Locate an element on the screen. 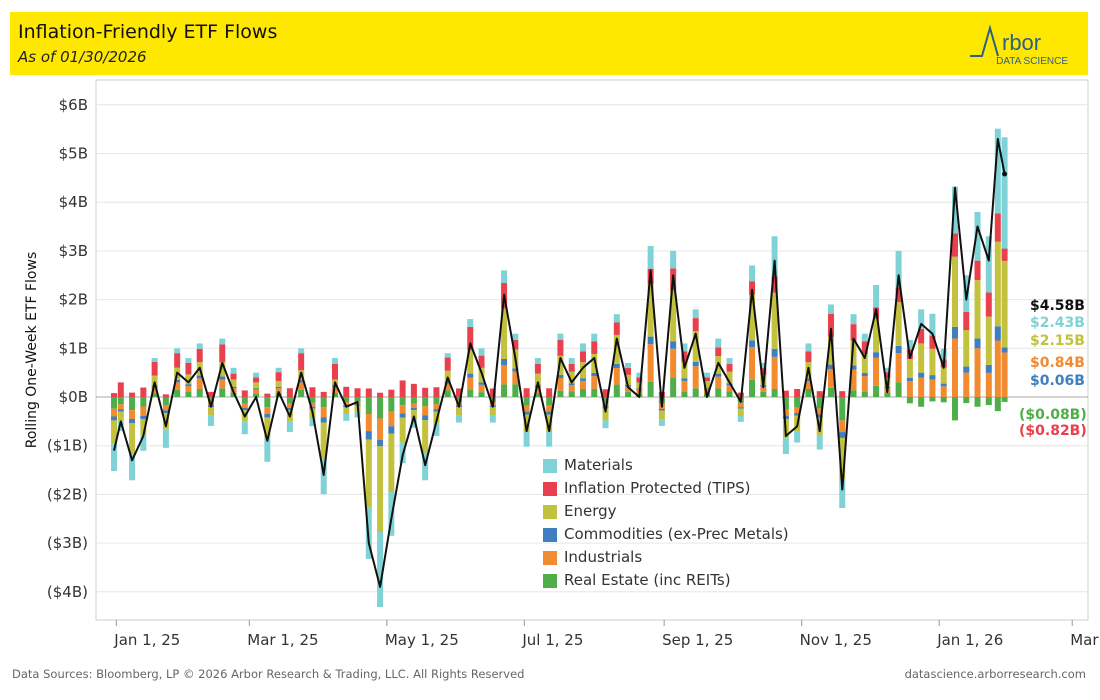 Image resolution: width=1100 pixels, height=700 pixels. y-tick-label: $3B is located at coordinates (73, 251).